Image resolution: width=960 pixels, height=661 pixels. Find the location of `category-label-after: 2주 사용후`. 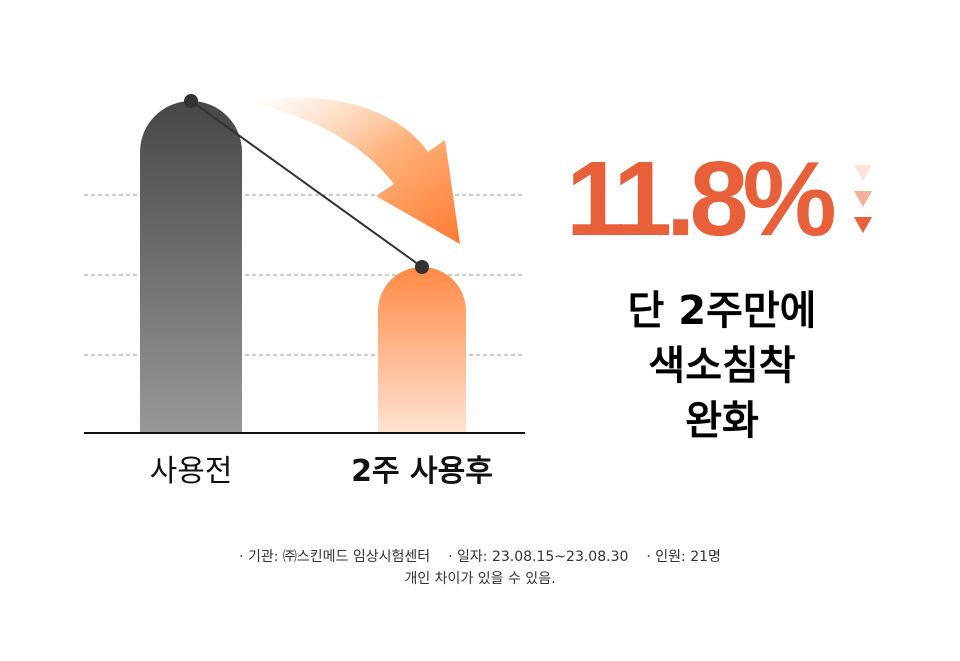

category-label-after: 2주 사용후 is located at coordinates (422, 471).